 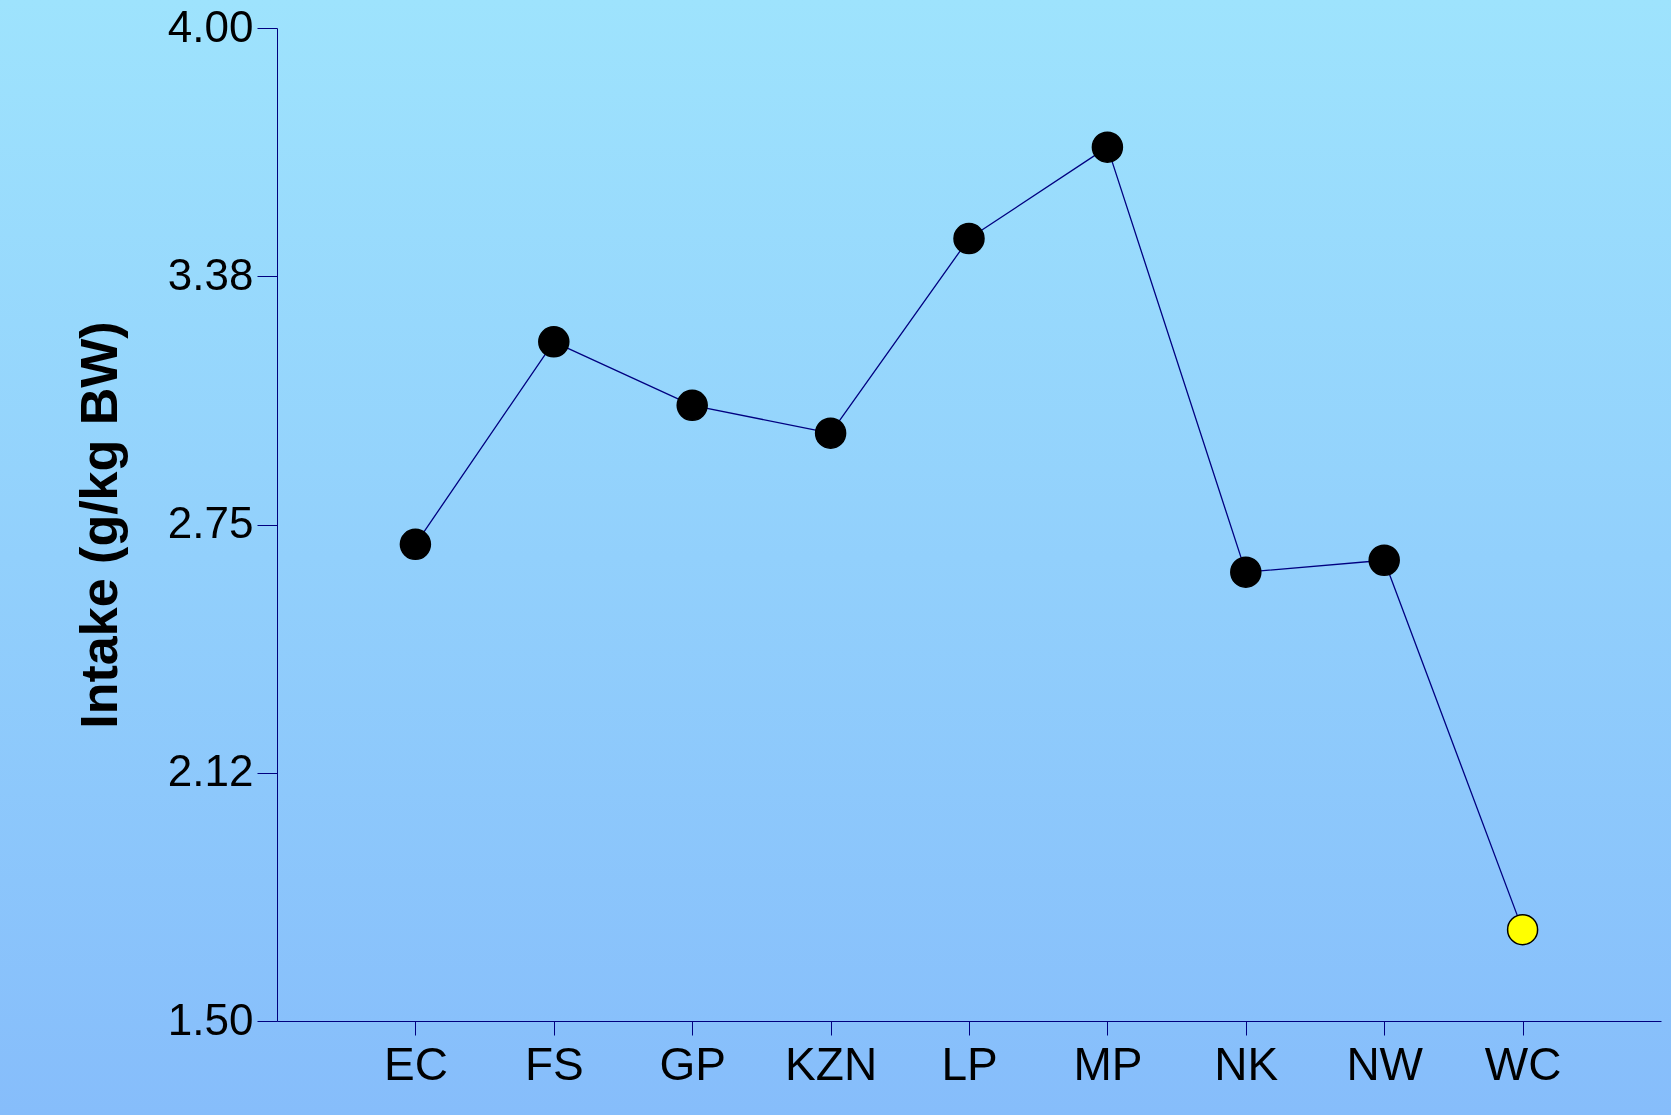 I want to click on y-tick-label: 4.00, so click(x=210, y=26).